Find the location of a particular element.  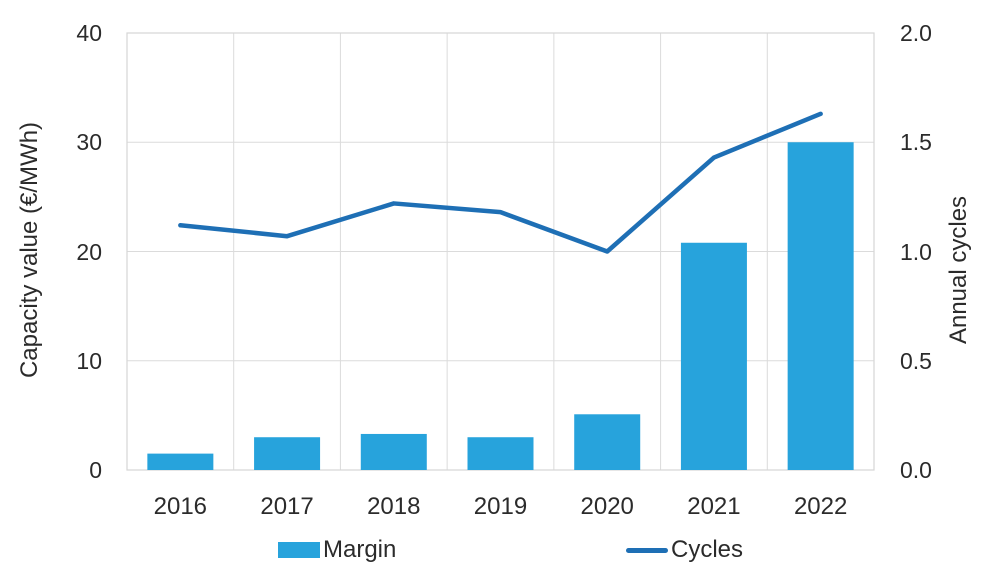

right-tick-2.0: 2.0 is located at coordinates (916, 33).